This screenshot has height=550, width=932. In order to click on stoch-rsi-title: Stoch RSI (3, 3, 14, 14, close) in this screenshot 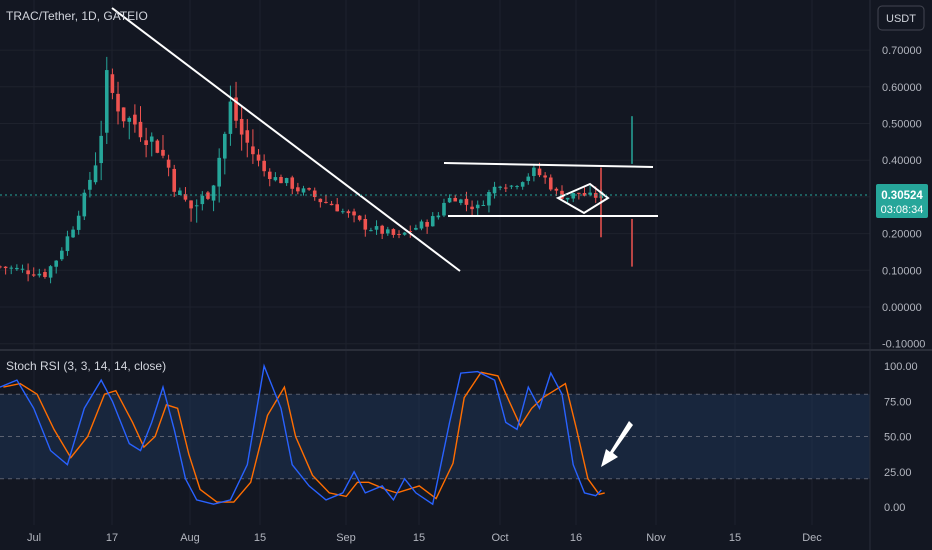, I will do `click(86, 366)`.